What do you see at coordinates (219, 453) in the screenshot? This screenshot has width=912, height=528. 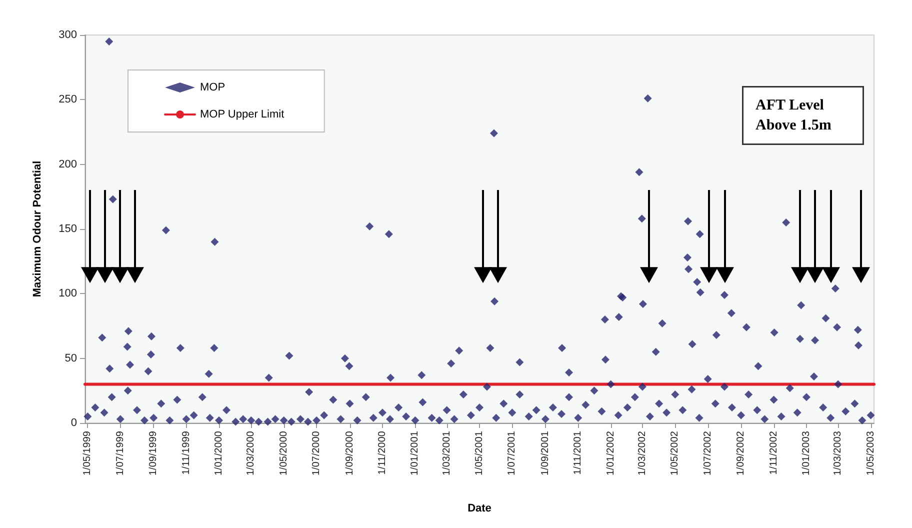 I see `x-tick-label: 1/01/2000` at bounding box center [219, 453].